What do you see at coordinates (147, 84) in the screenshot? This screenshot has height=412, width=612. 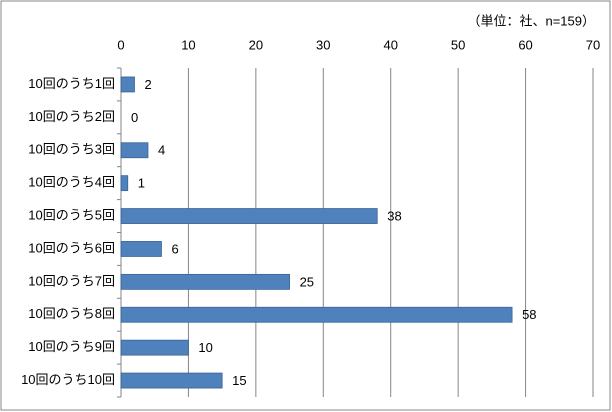 I see `value-label: 2` at bounding box center [147, 84].